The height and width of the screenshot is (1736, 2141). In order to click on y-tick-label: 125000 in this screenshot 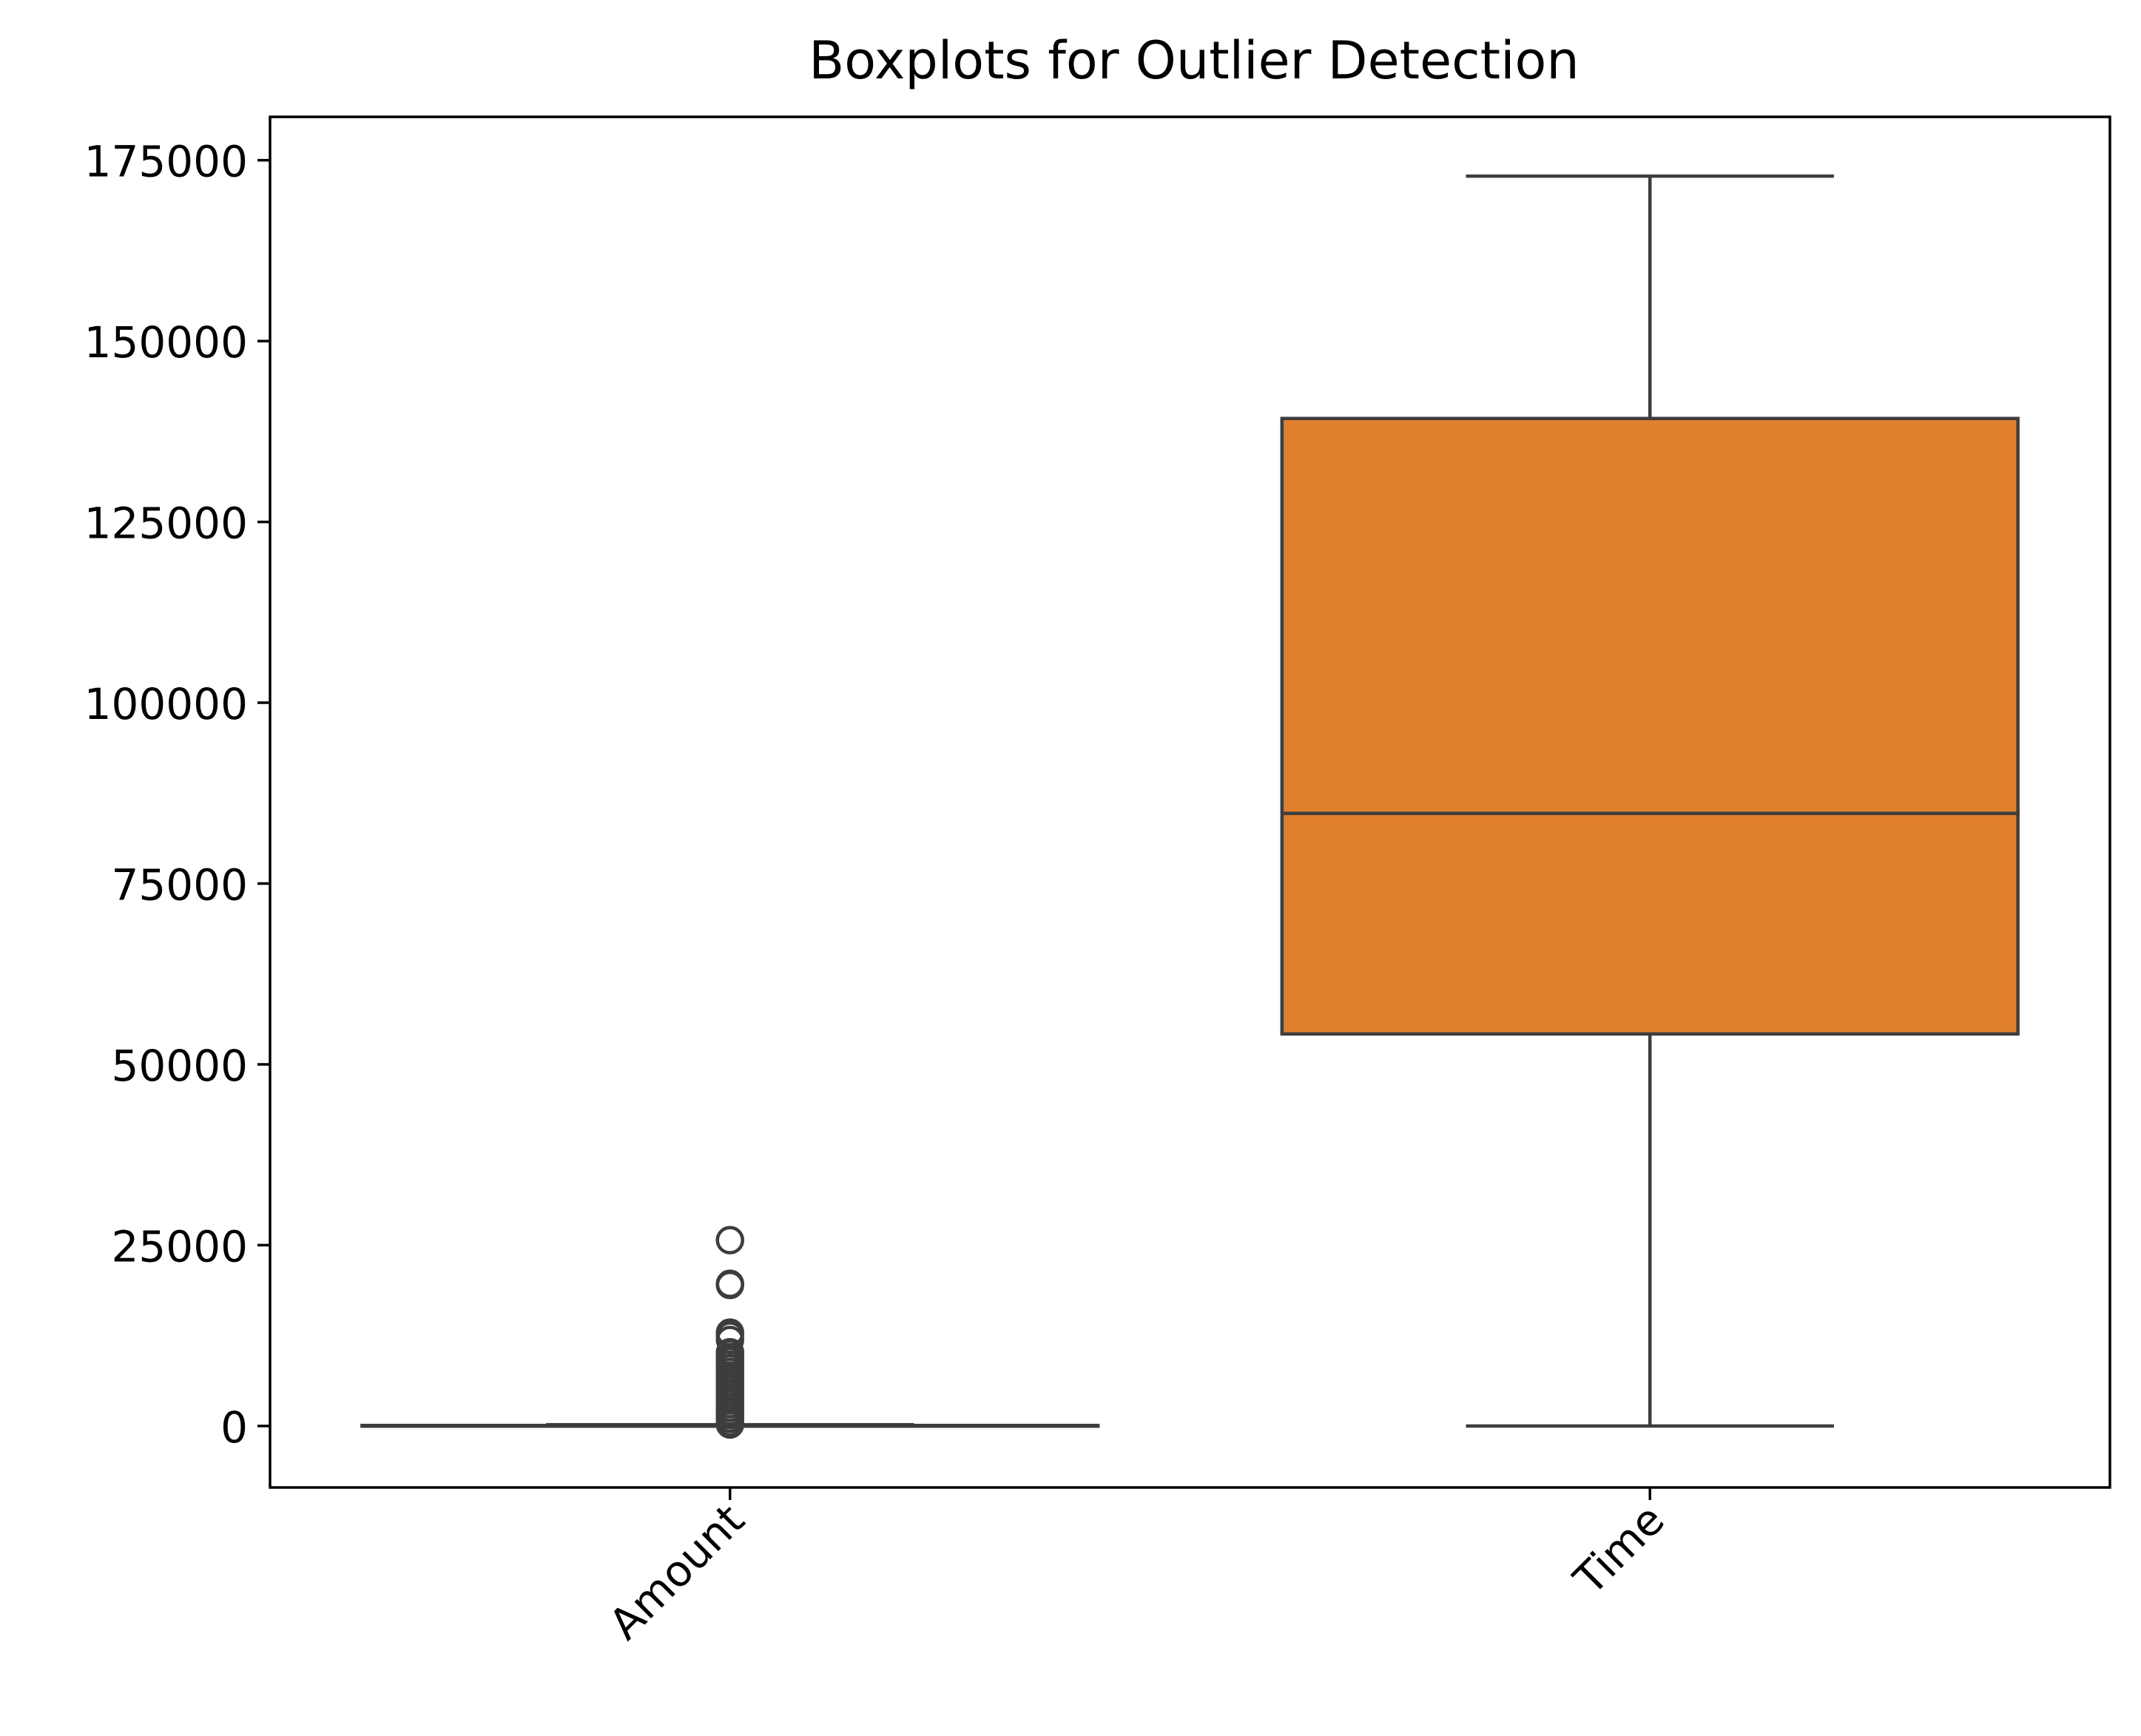, I will do `click(166, 524)`.